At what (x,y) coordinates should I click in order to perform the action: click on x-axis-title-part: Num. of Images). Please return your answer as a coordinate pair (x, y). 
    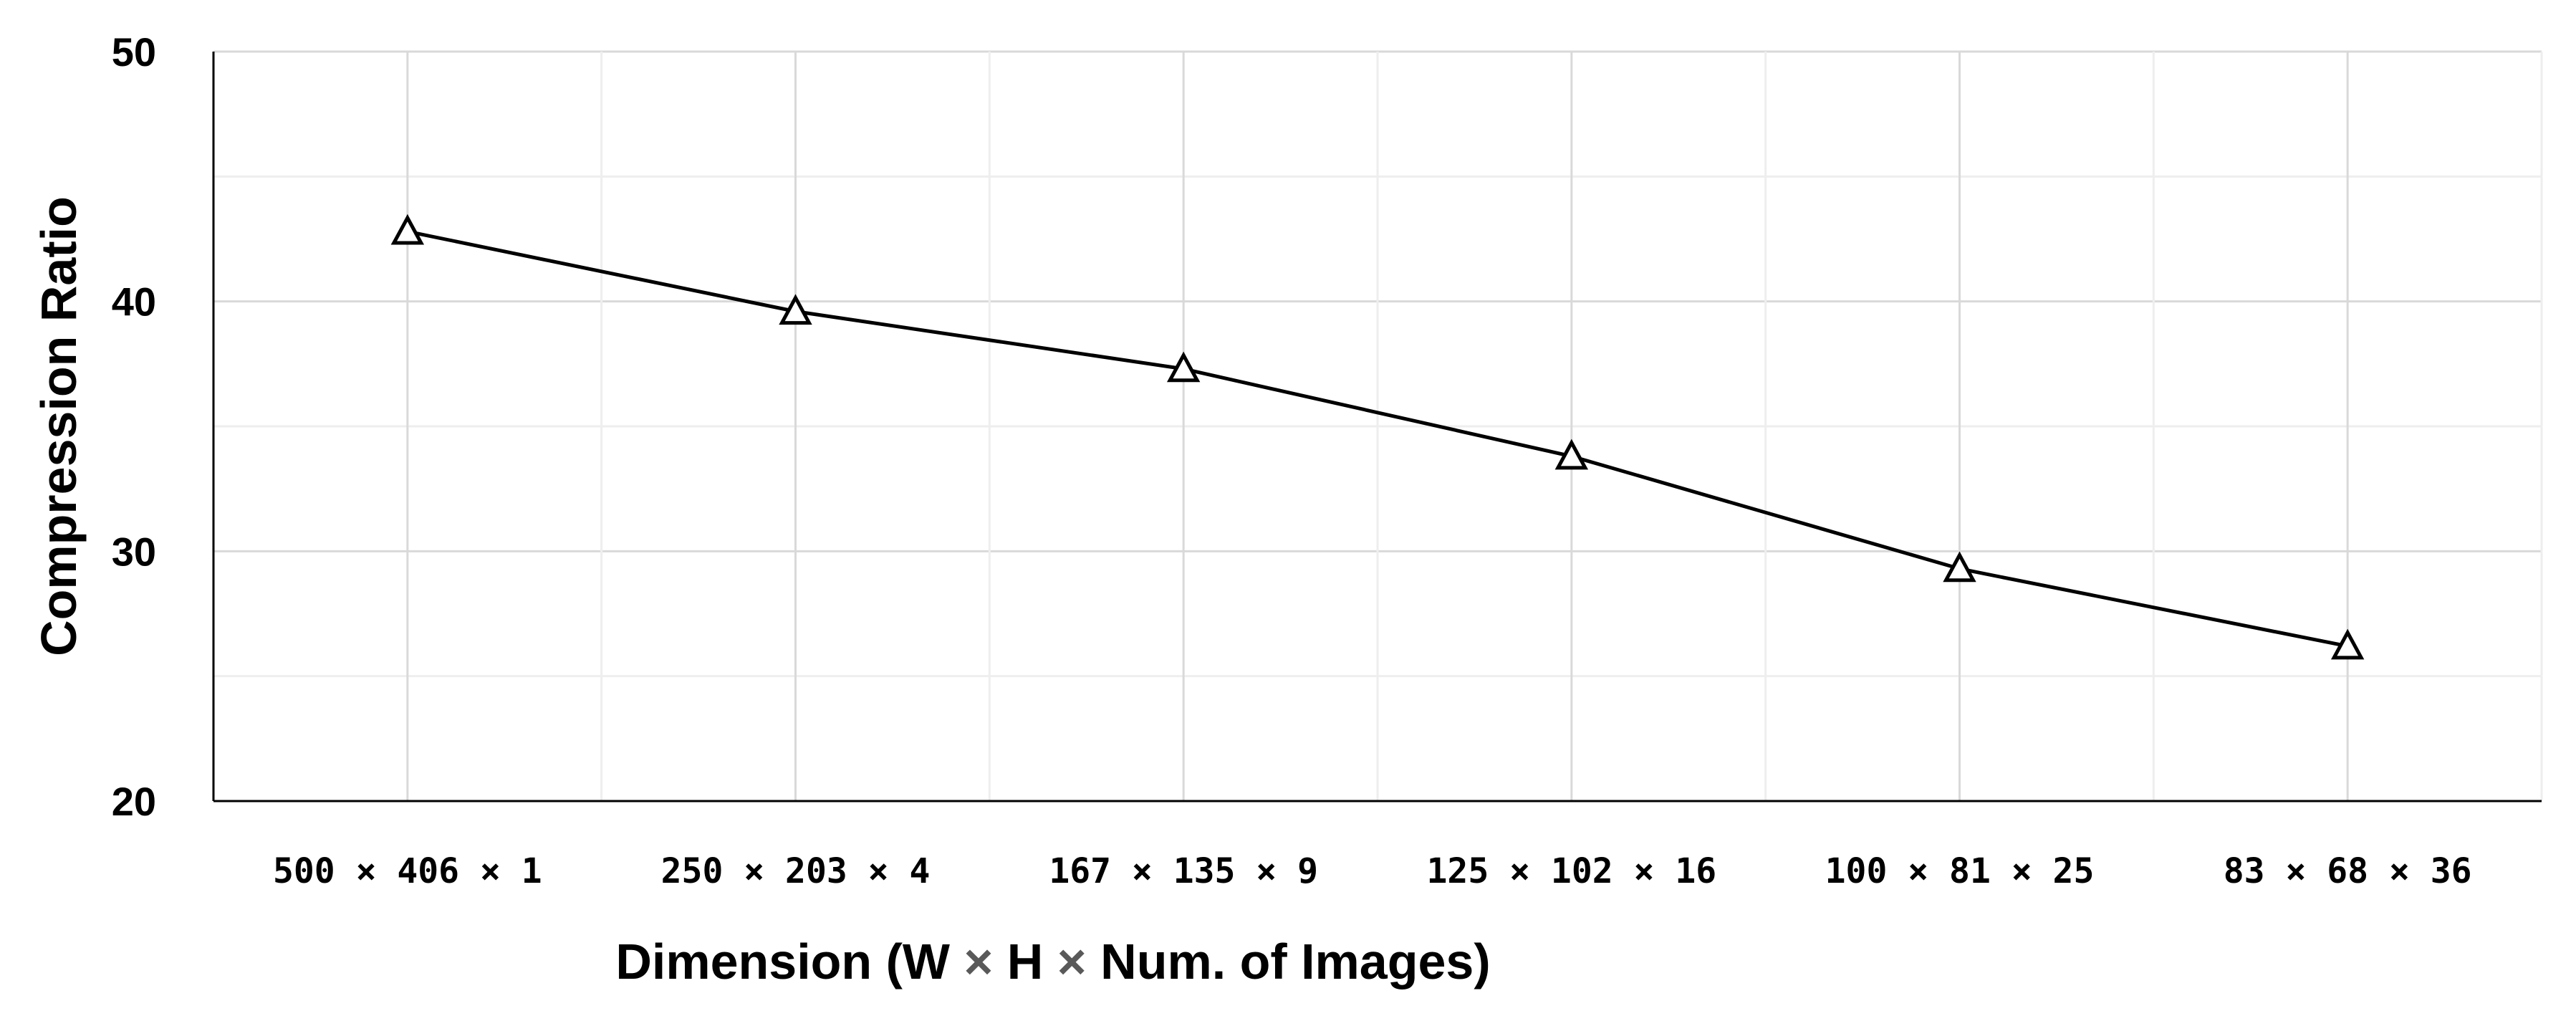
    Looking at the image, I should click on (1289, 962).